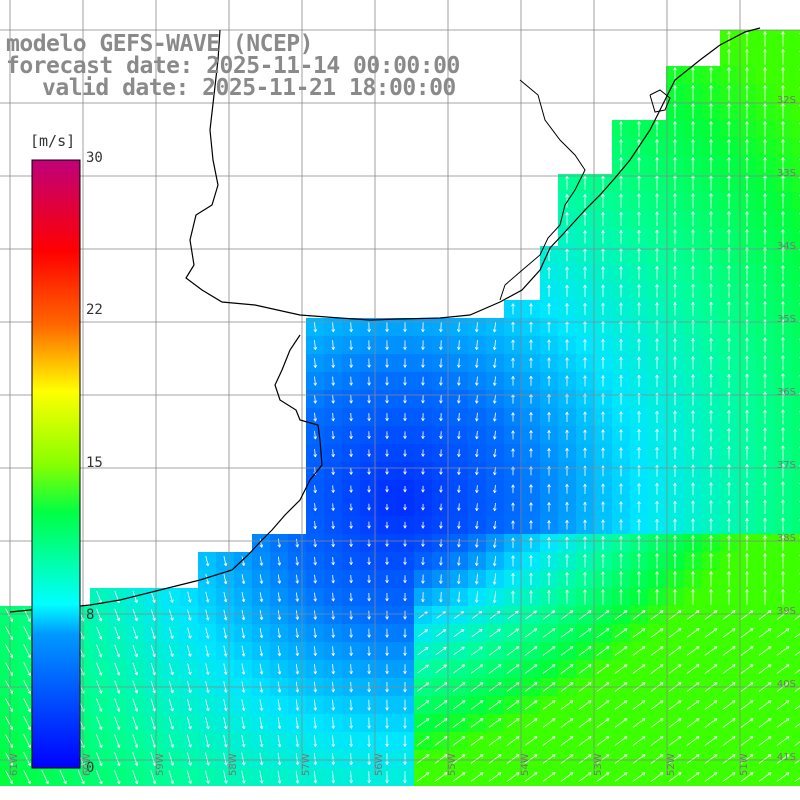  Describe the element at coordinates (306, 764) in the screenshot. I see `longitude-label: 57W` at that location.